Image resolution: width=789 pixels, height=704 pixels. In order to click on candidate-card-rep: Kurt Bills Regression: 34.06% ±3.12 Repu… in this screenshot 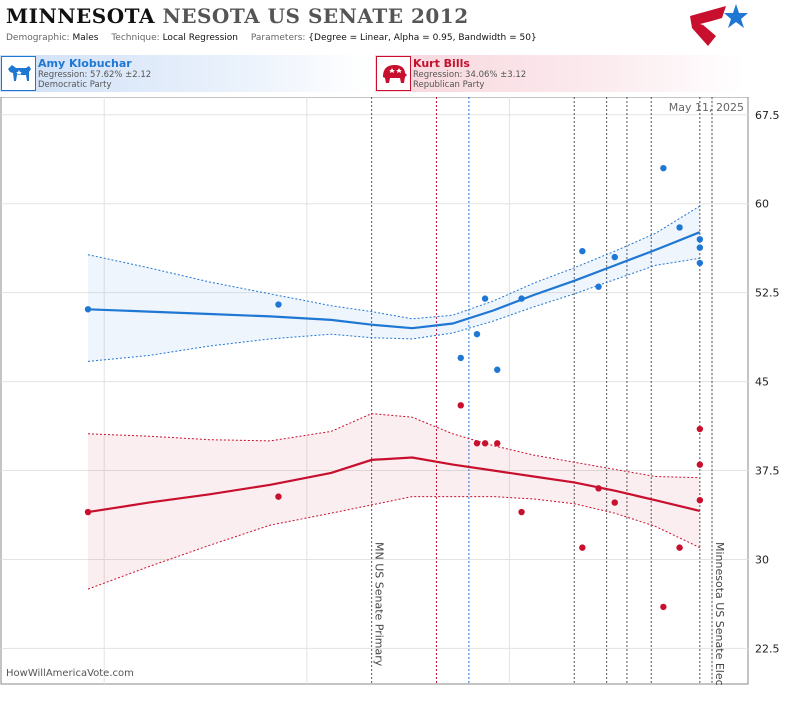, I will do `click(560, 73)`.